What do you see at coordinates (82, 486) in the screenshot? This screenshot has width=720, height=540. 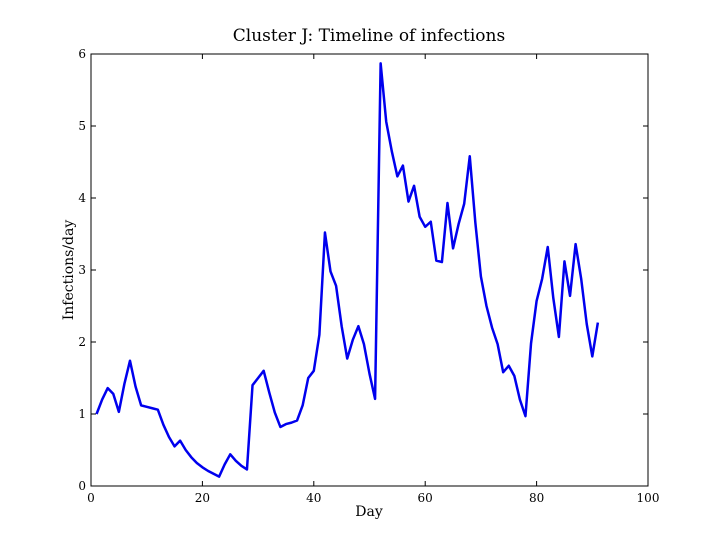 I see `y-tick-label: 0` at bounding box center [82, 486].